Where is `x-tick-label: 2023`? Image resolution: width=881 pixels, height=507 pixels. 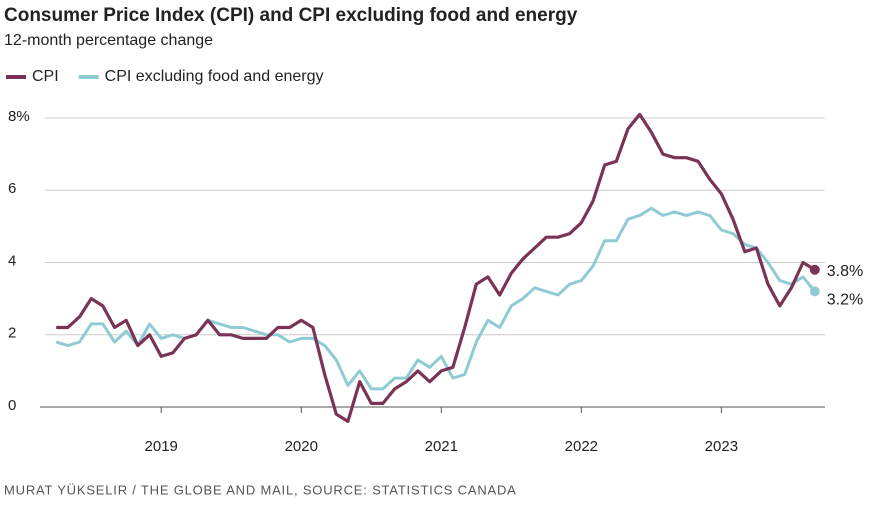
x-tick-label: 2023 is located at coordinates (721, 446).